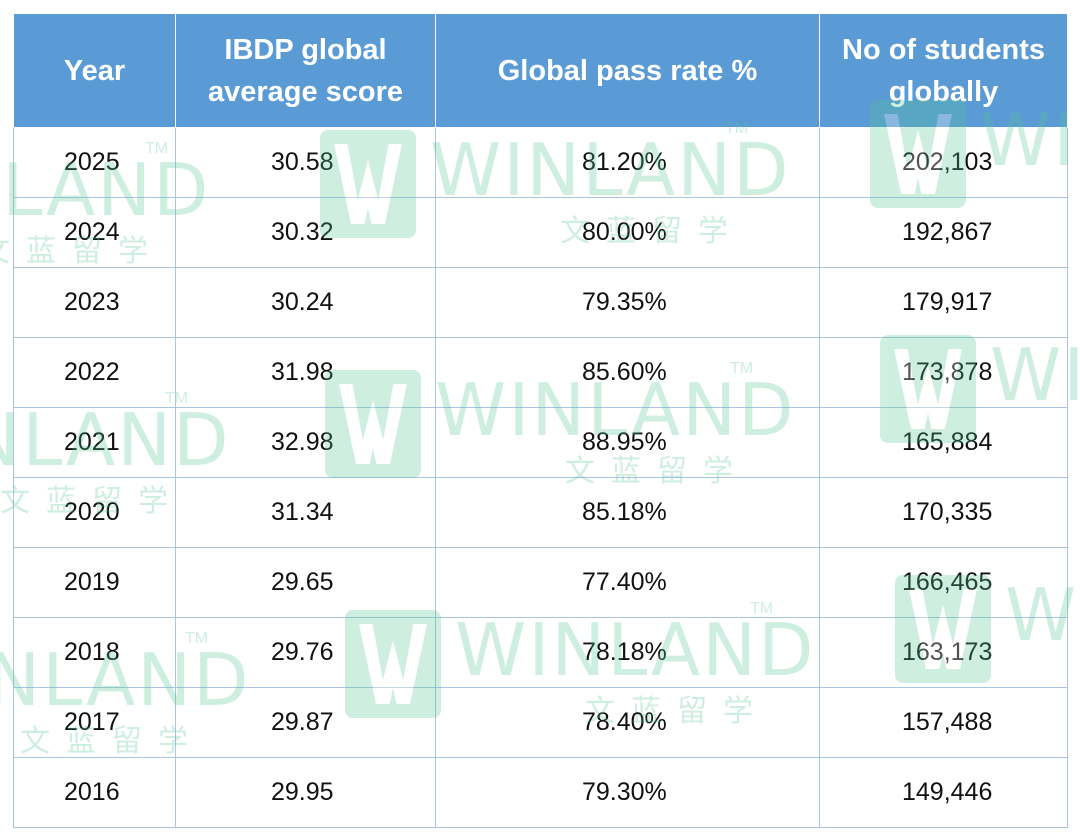  Describe the element at coordinates (943, 442) in the screenshot. I see `cell-students: 165,884` at that location.